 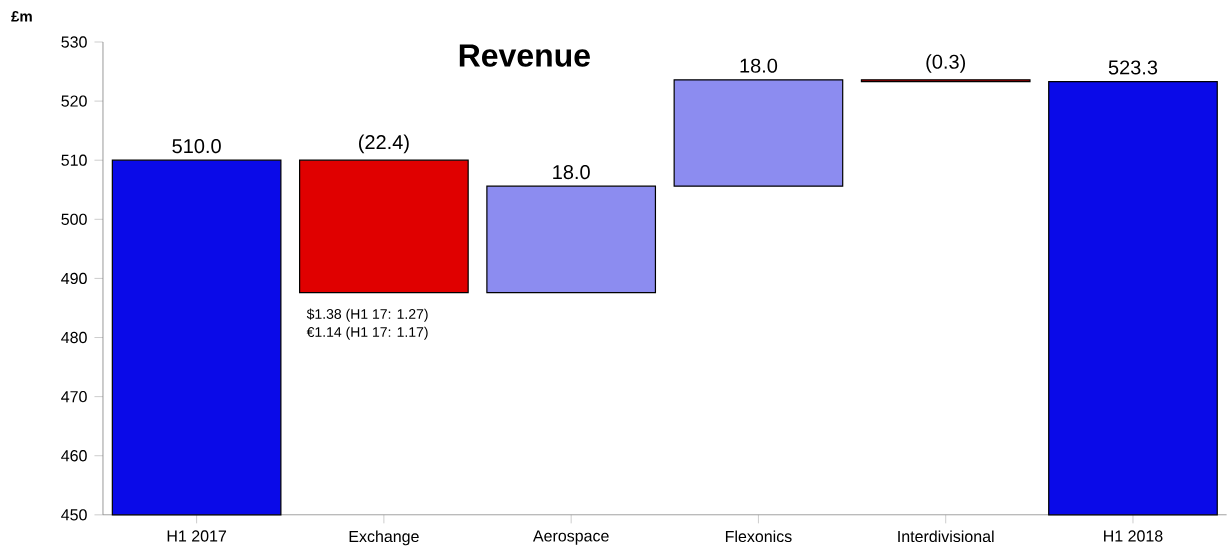 I want to click on x-tick-label: Flexonics, so click(x=758, y=536).